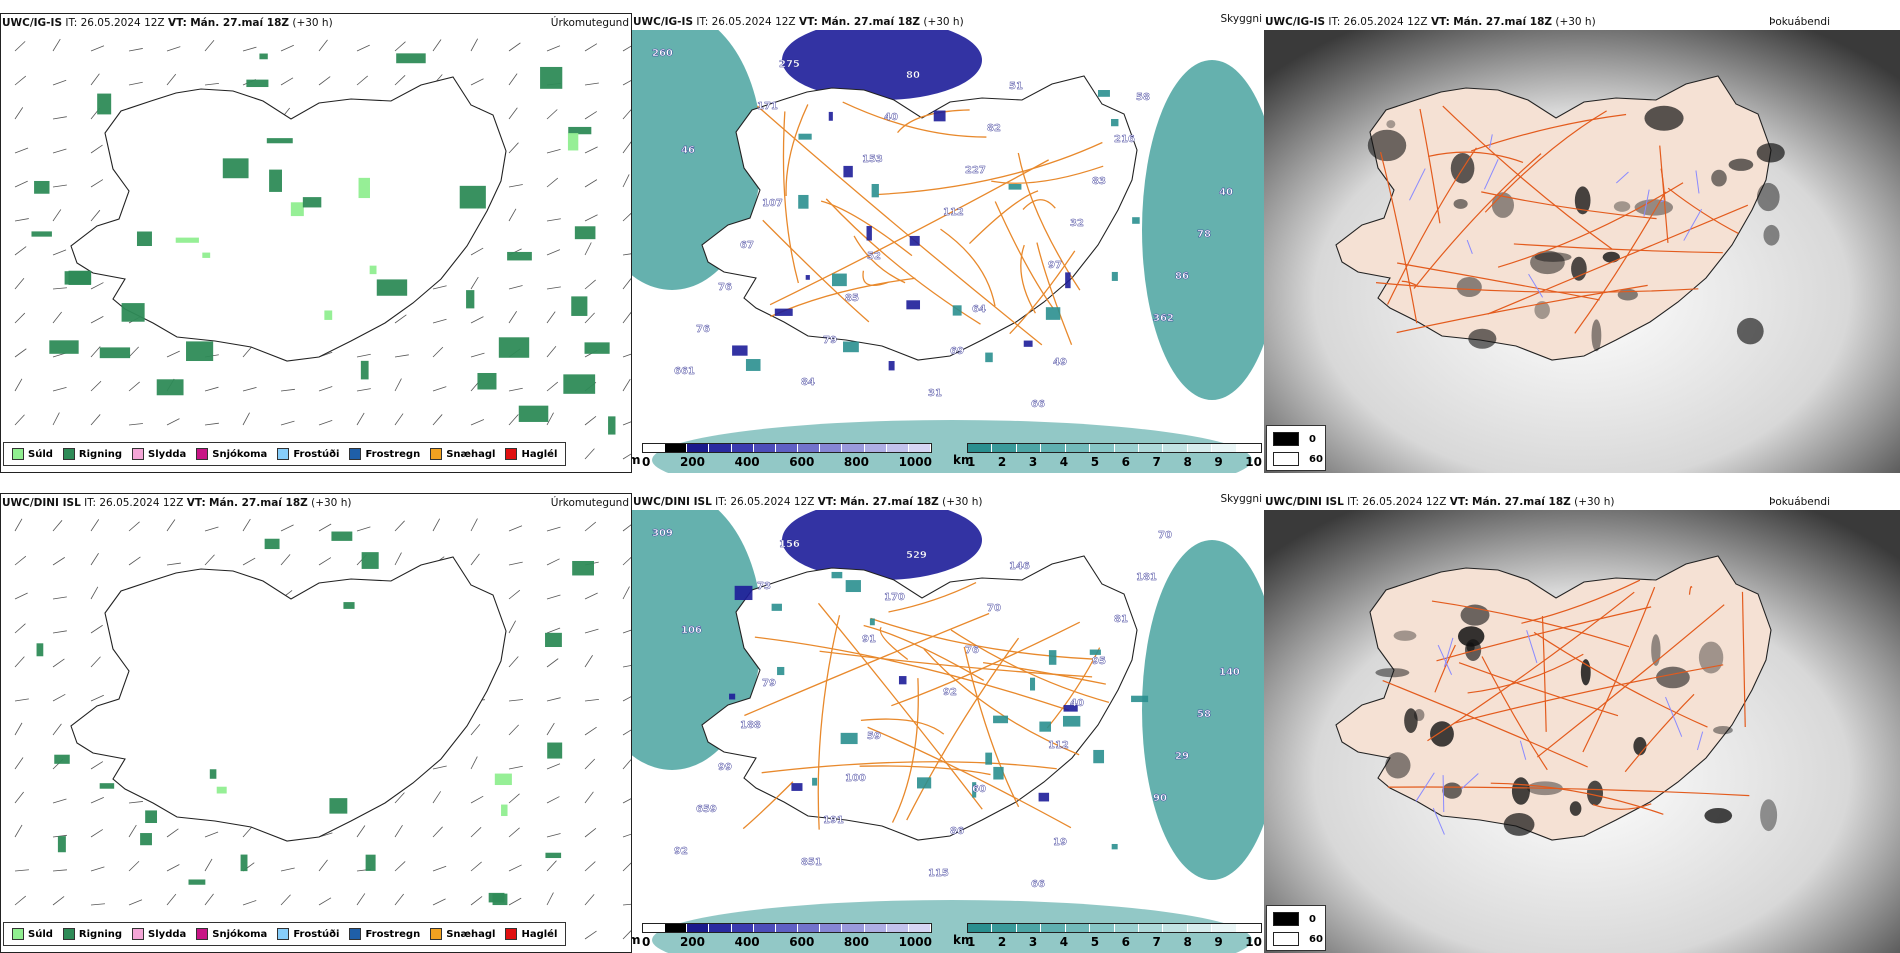  Describe the element at coordinates (767, 106) in the screenshot. I see `cloud-base-label: 171` at that location.